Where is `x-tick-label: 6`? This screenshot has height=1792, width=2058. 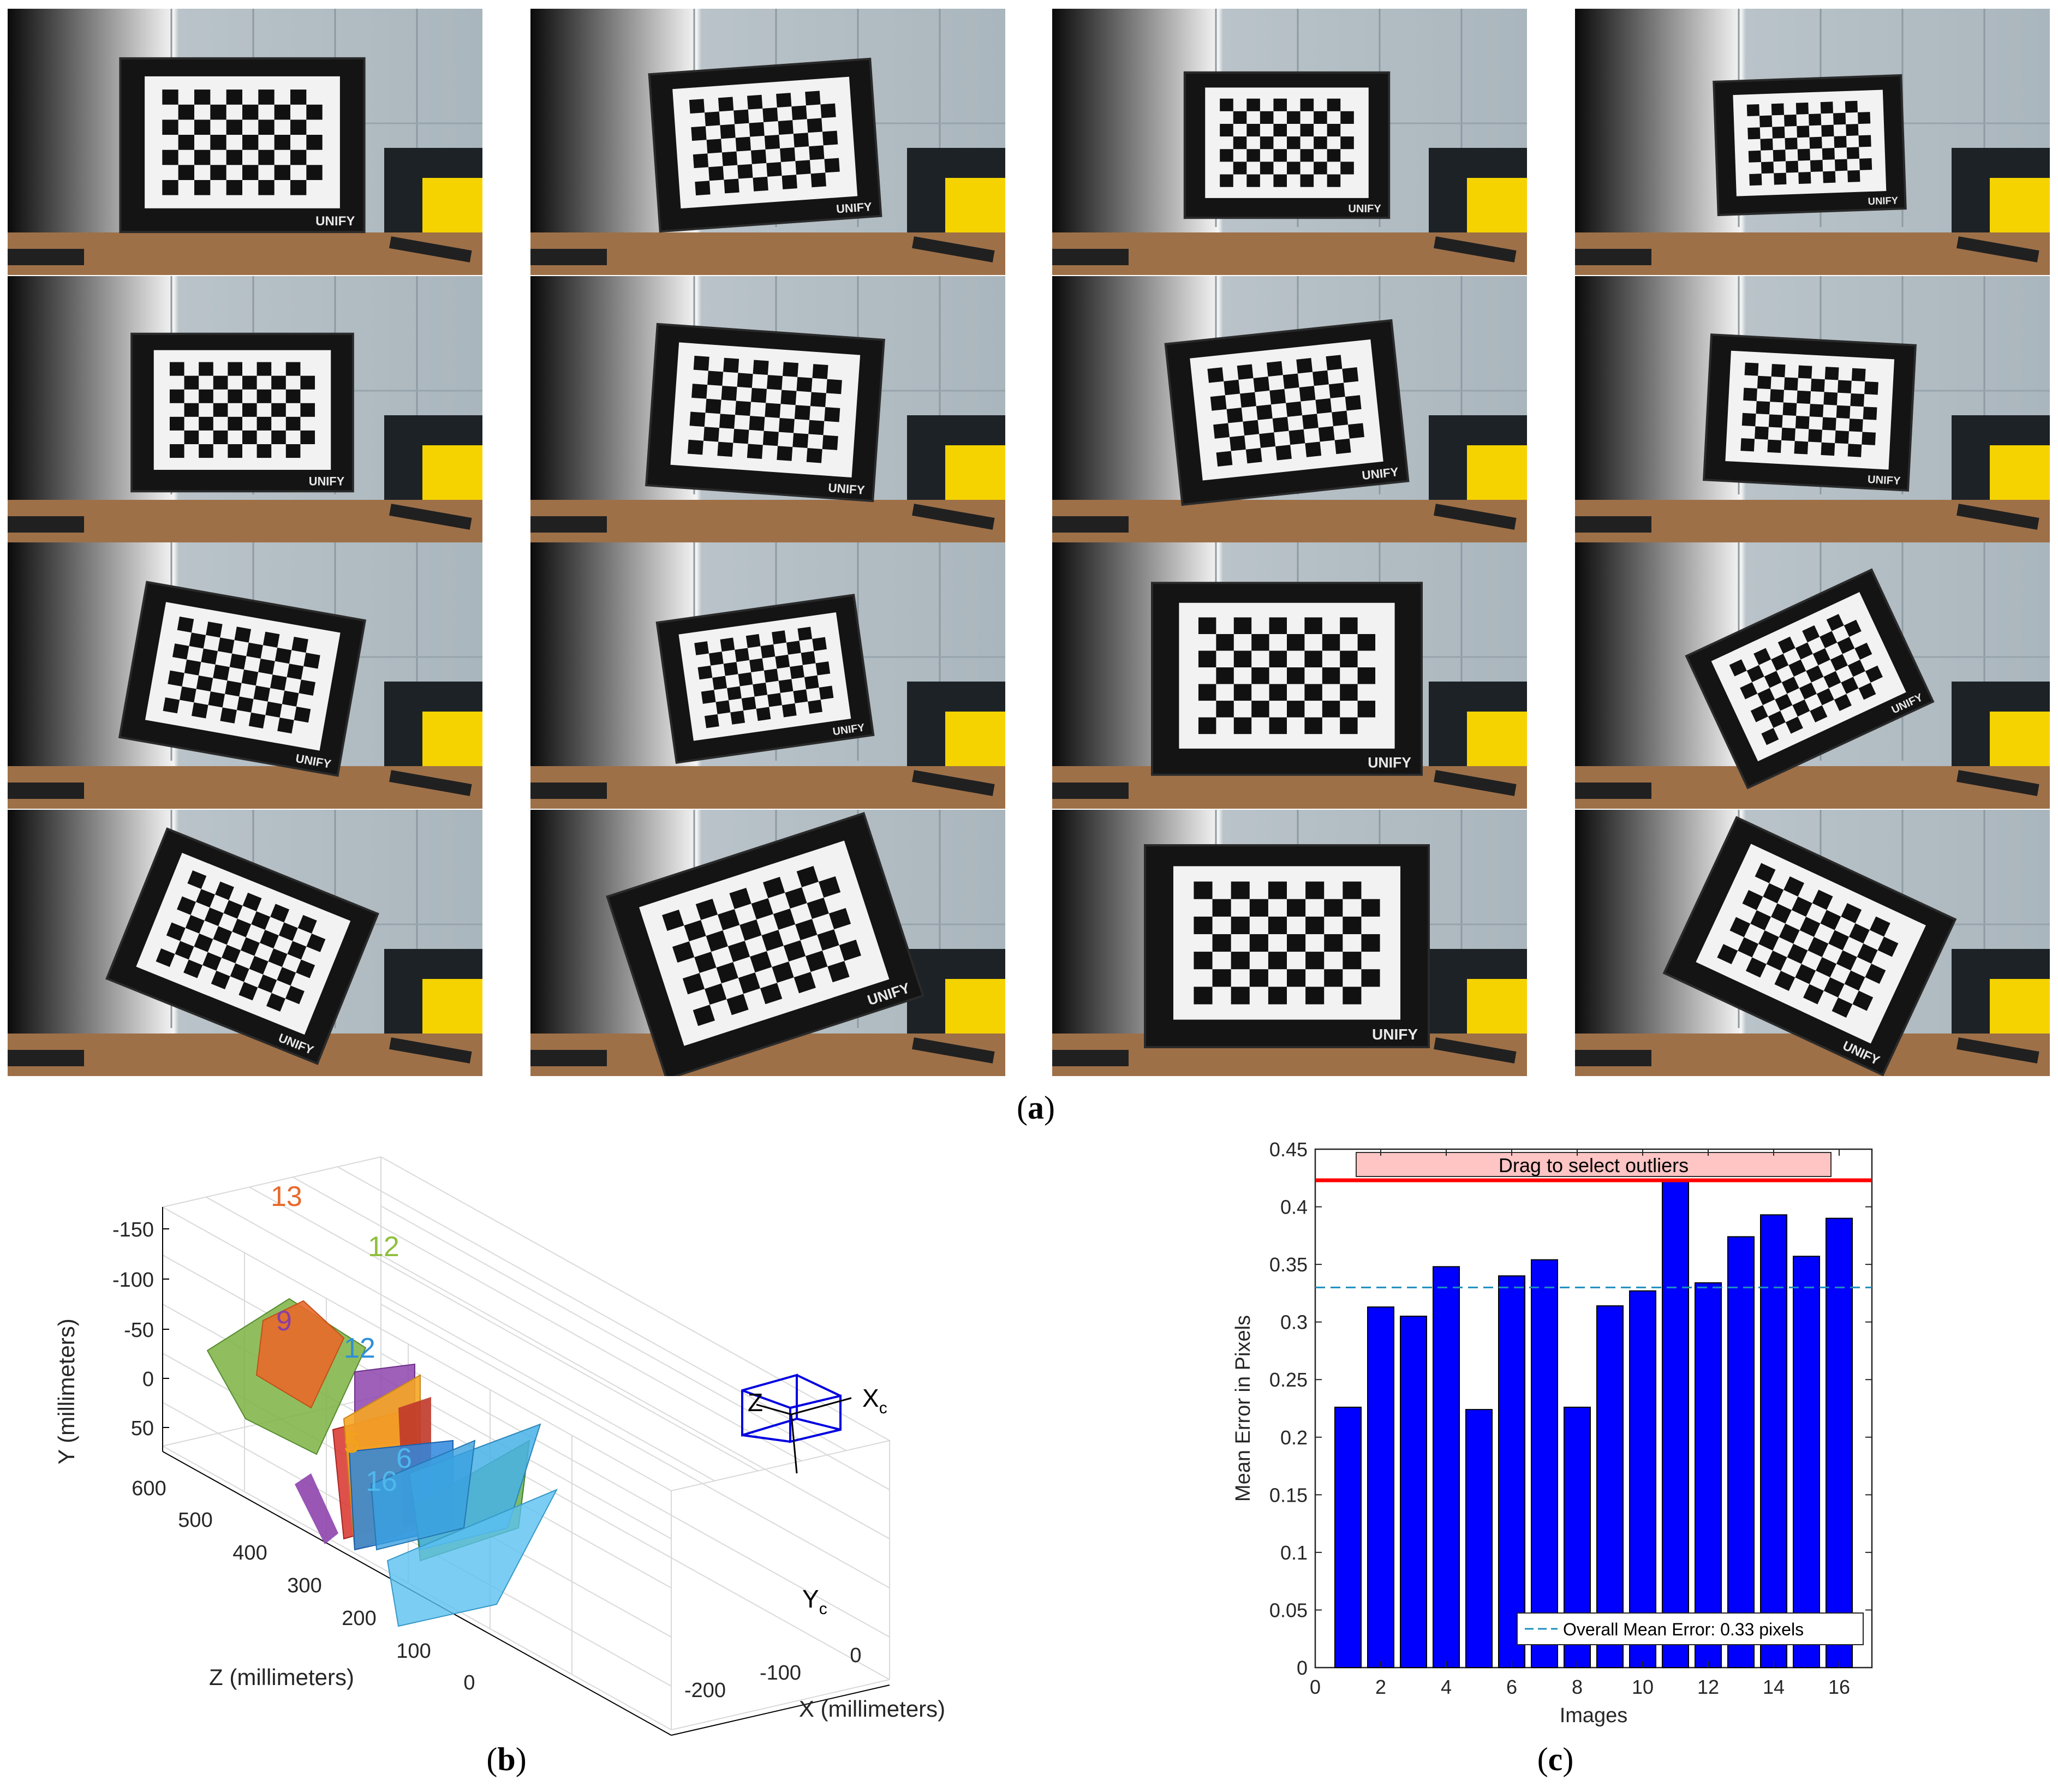
x-tick-label: 6 is located at coordinates (1511, 1687).